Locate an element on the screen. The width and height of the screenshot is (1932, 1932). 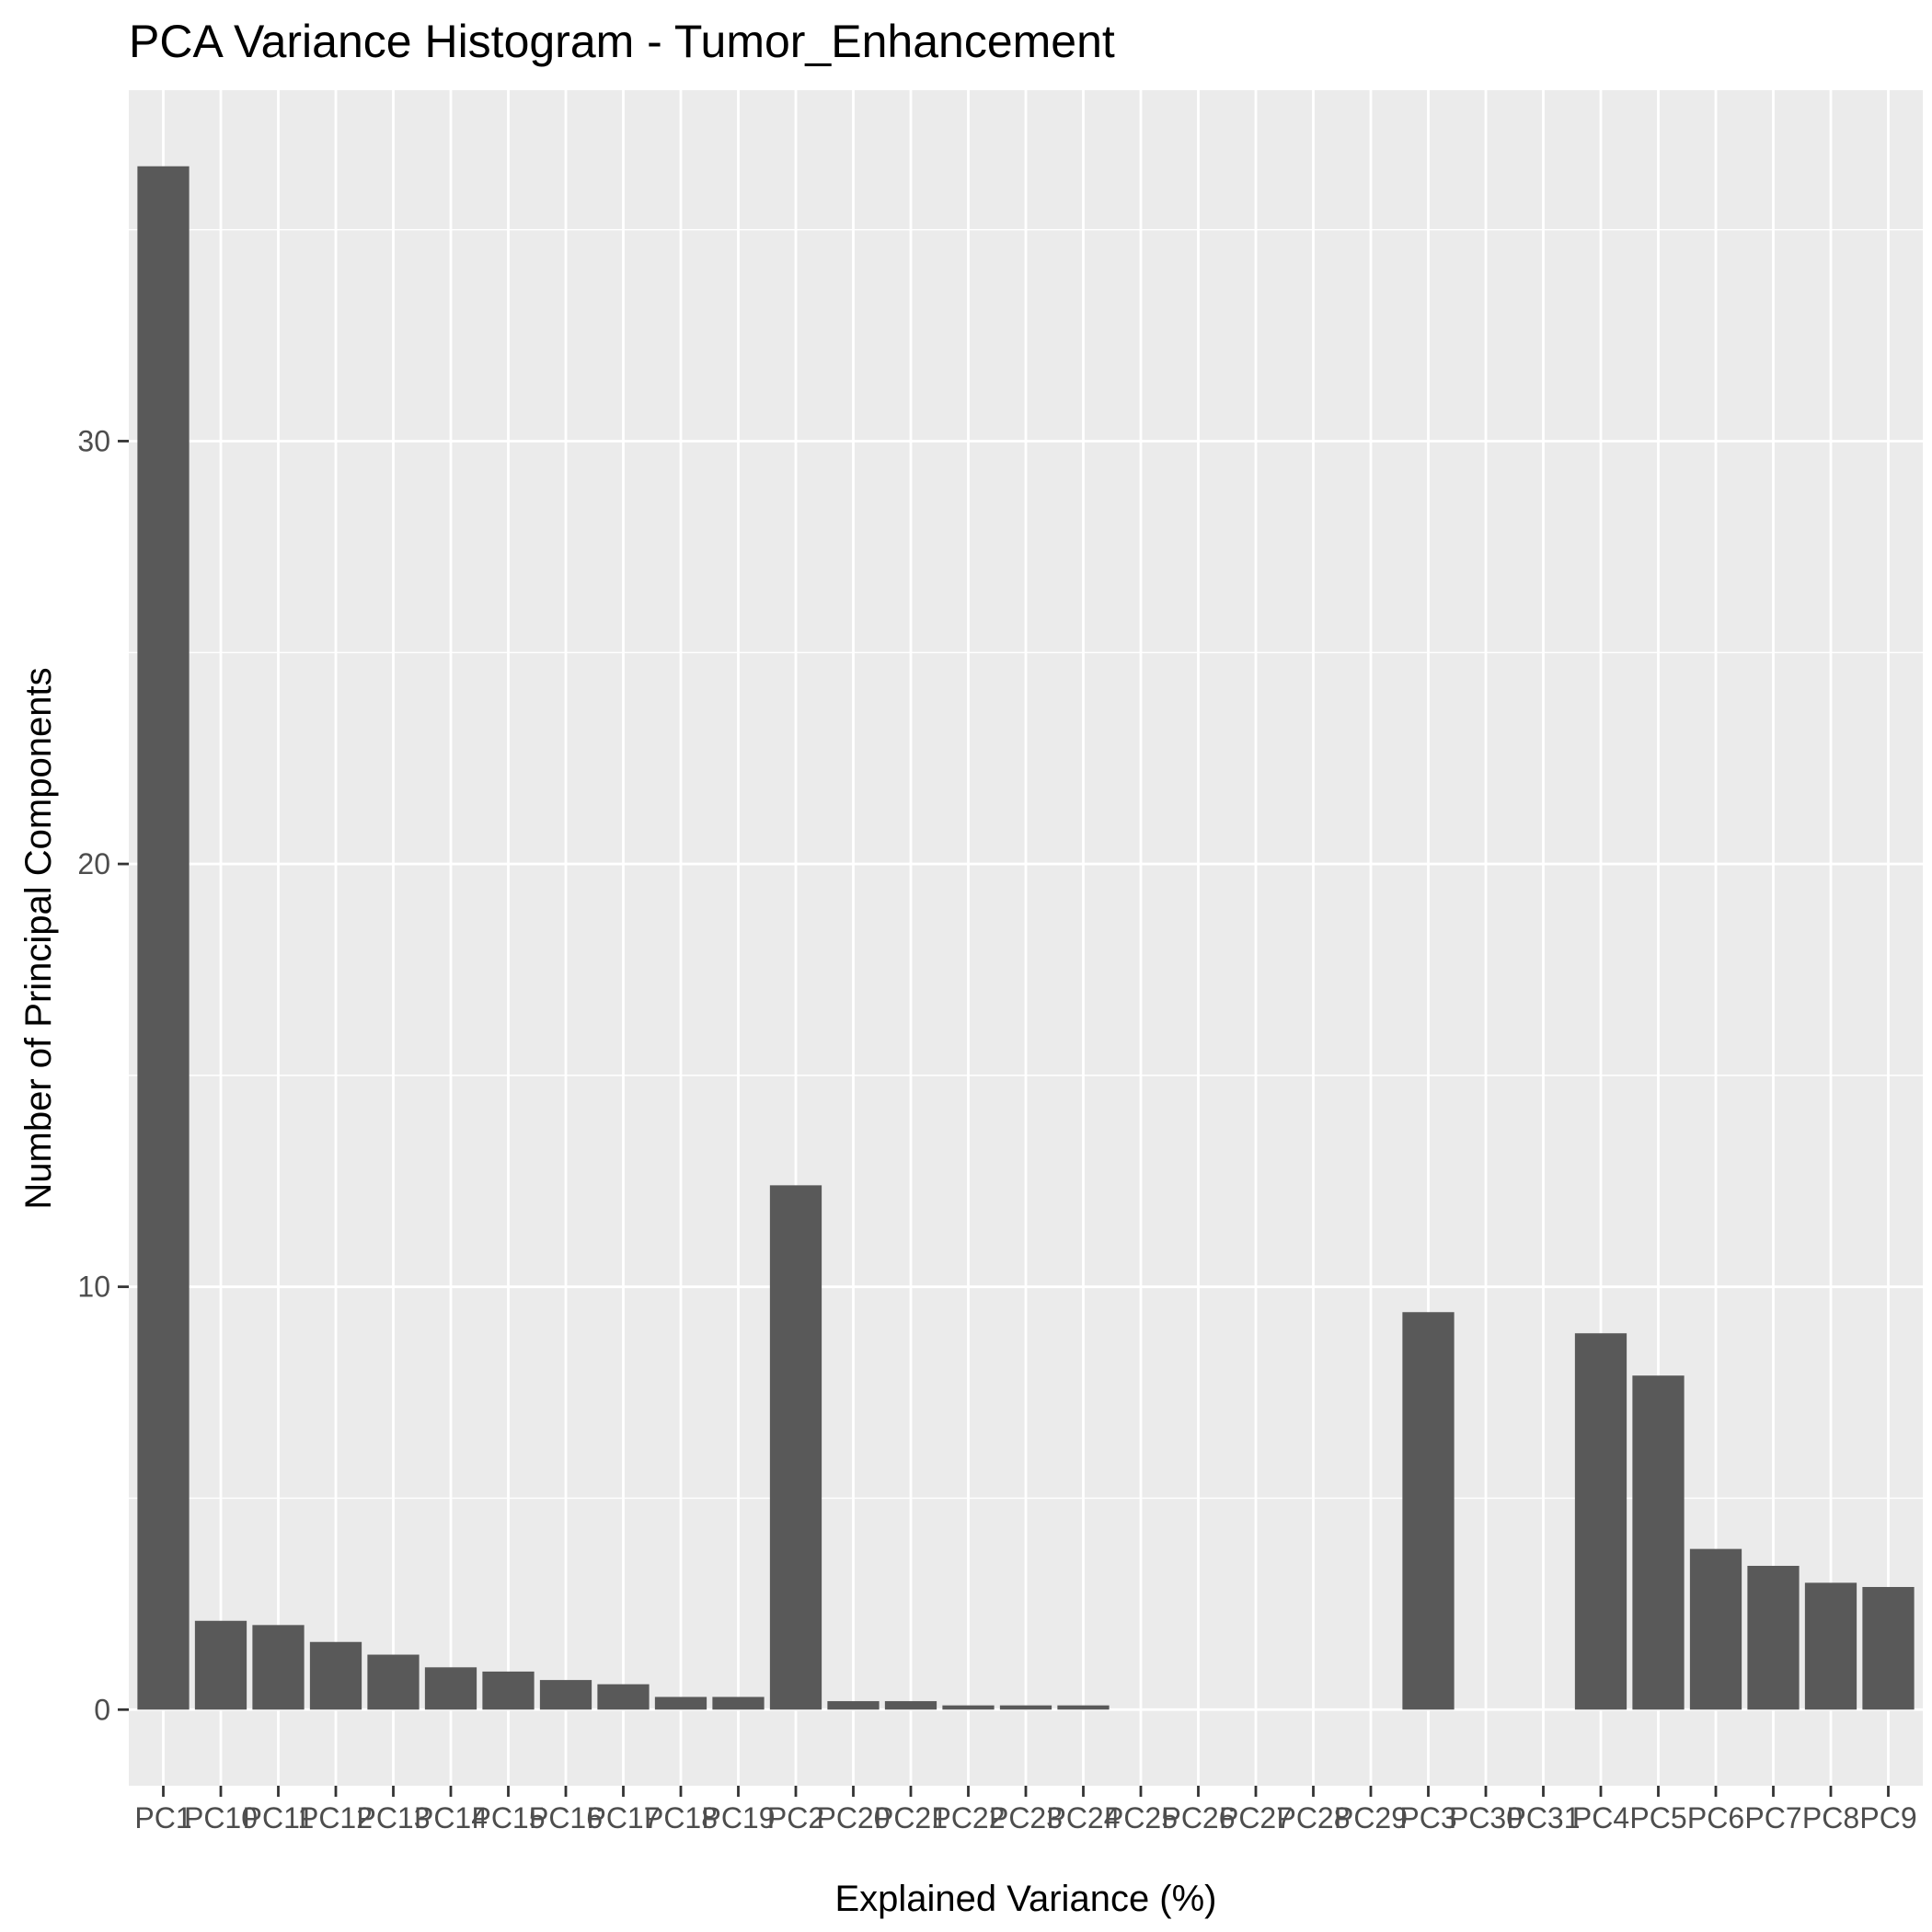
bar-pc23 is located at coordinates (1025, 1707).